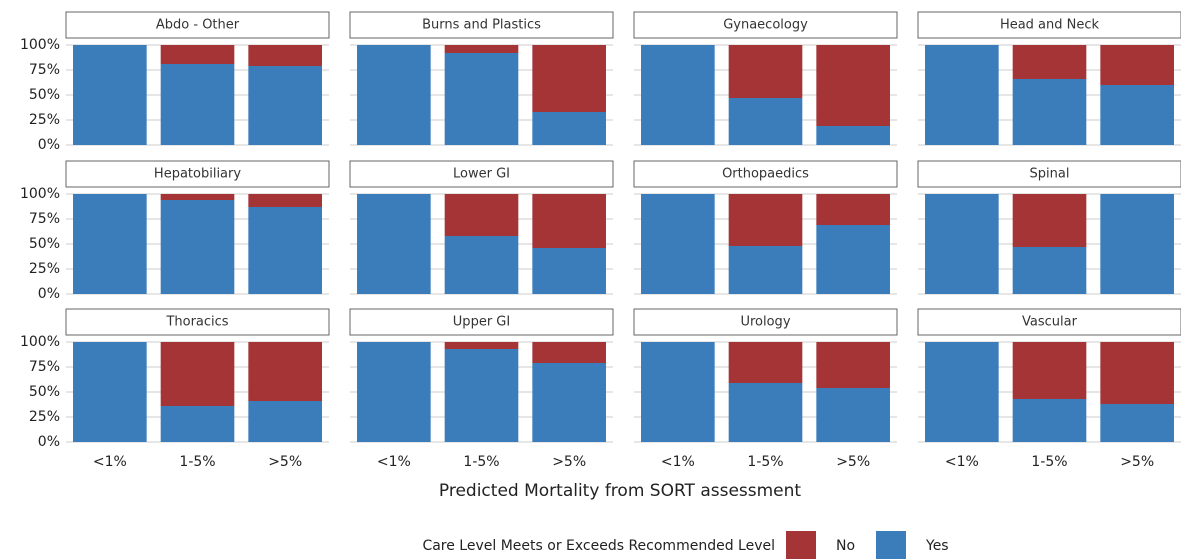  What do you see at coordinates (937, 546) in the screenshot?
I see `legend-label: Yes` at bounding box center [937, 546].